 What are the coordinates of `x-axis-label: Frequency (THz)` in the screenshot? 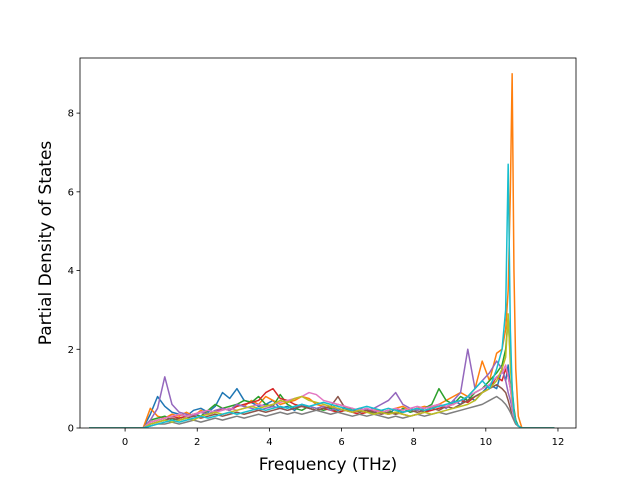 It's located at (328, 465).